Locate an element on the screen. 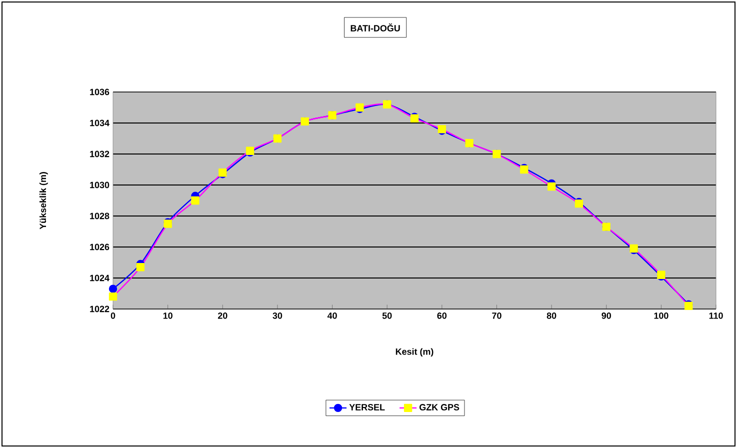 The height and width of the screenshot is (448, 737). y-tick-label: 1028 is located at coordinates (100, 216).